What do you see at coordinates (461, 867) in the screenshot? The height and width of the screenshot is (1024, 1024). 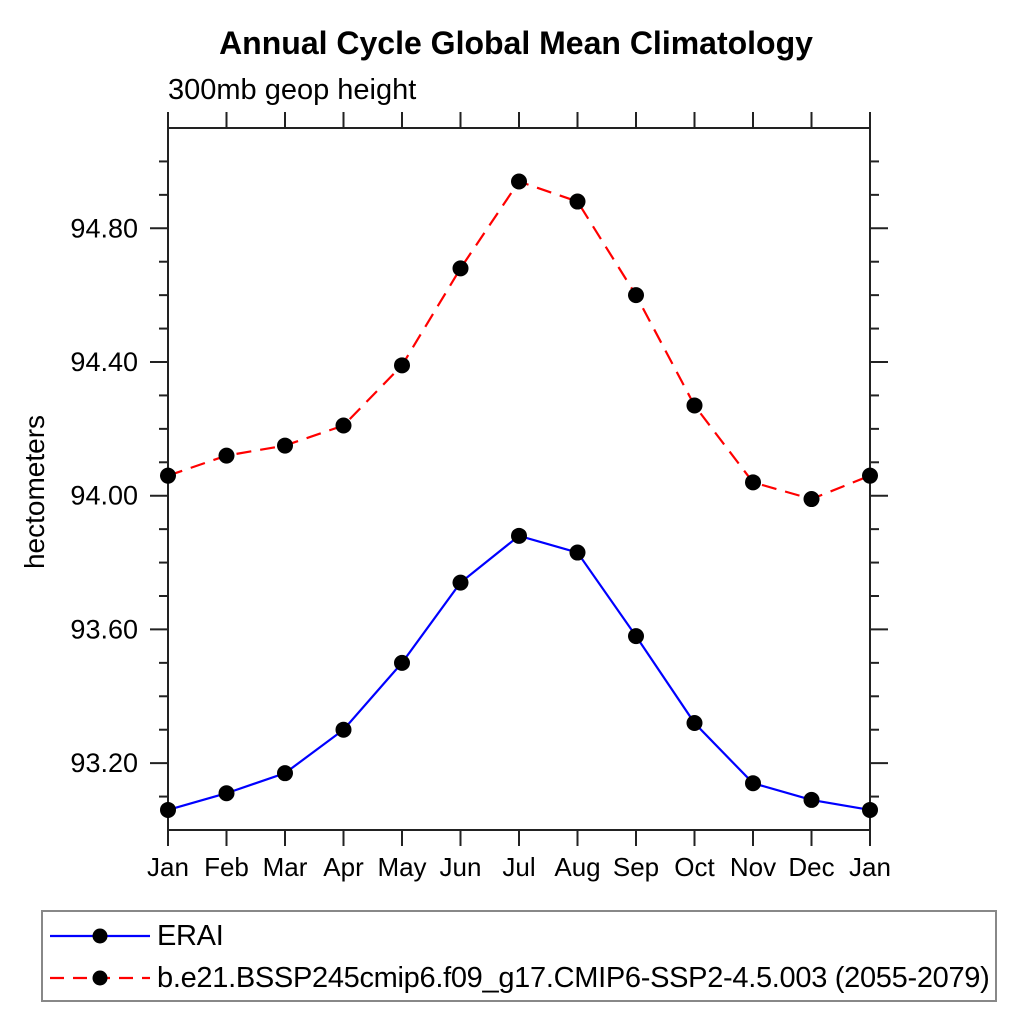 I see `x-tick-label: Jun` at bounding box center [461, 867].